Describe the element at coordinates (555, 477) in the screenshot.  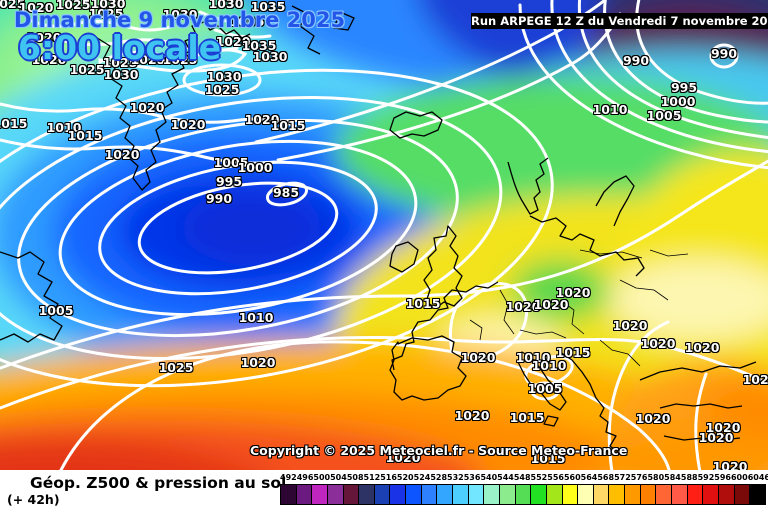
I see `scale-value: 556` at that location.